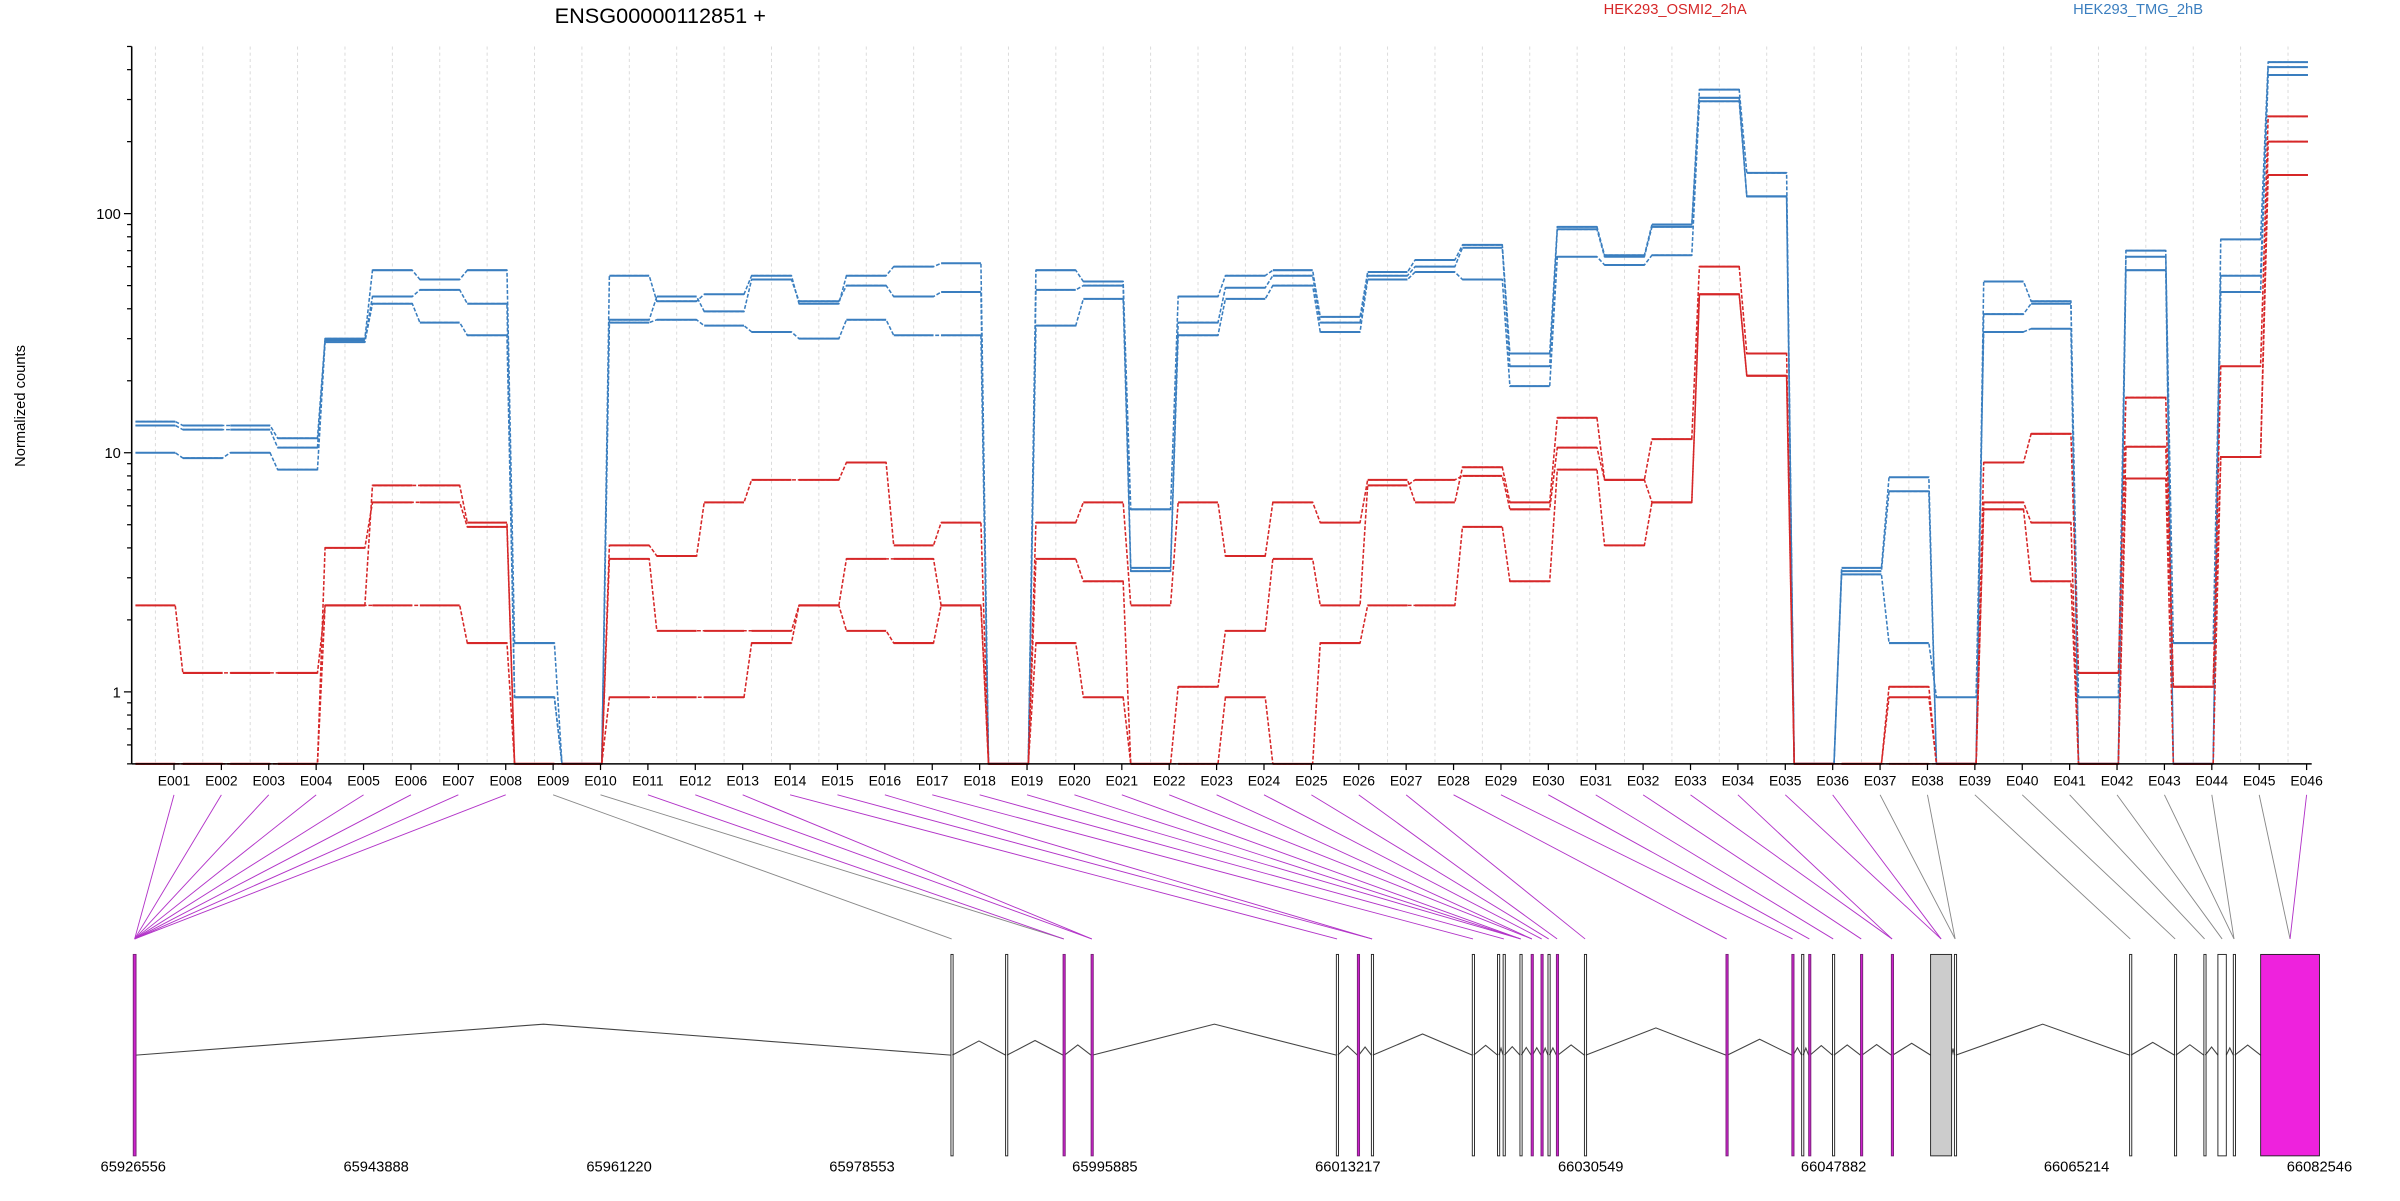 The height and width of the screenshot is (1201, 2400). I want to click on exon-label: E014, so click(790, 781).